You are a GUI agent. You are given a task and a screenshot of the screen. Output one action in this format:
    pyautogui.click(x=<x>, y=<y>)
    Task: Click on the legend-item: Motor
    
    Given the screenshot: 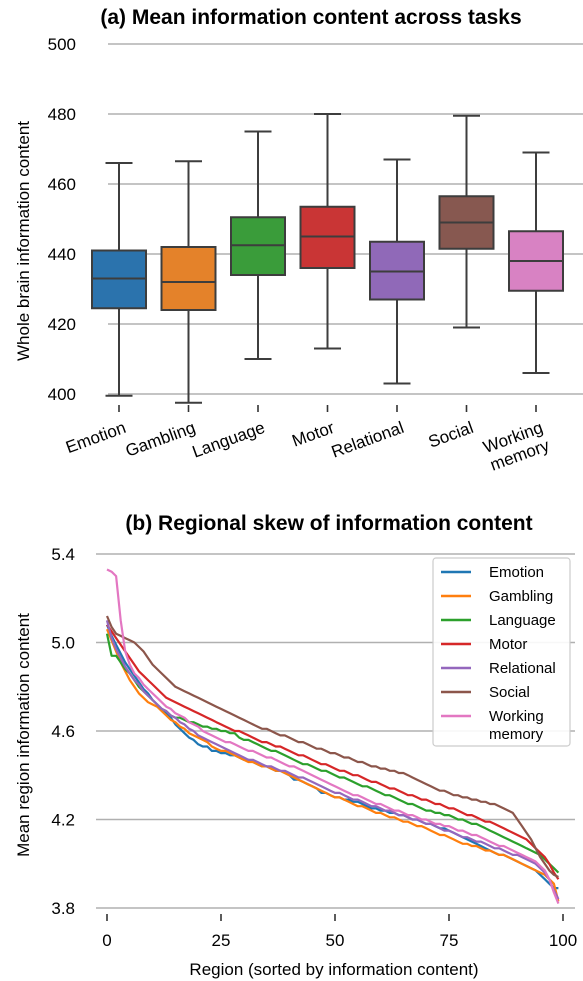 What is the action you would take?
    pyautogui.click(x=484, y=644)
    